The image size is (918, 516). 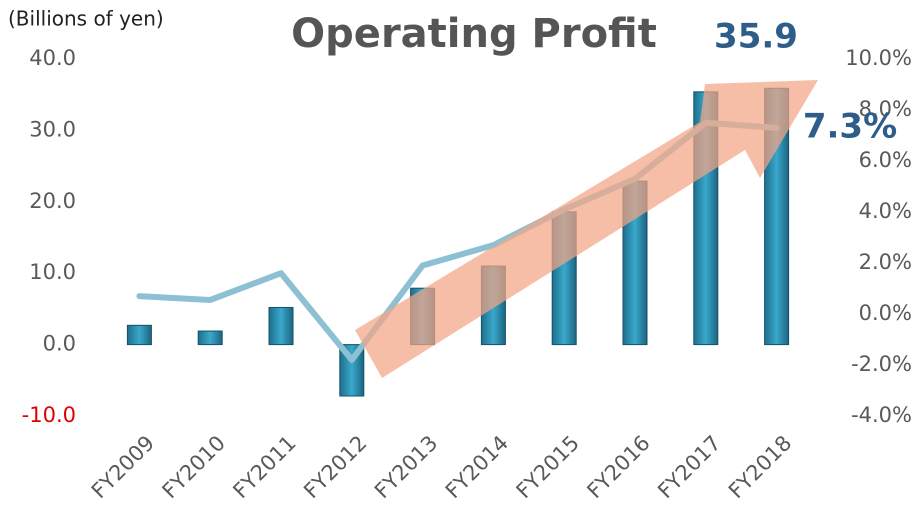 I want to click on y-tick-label: 30.0, so click(x=52, y=129).